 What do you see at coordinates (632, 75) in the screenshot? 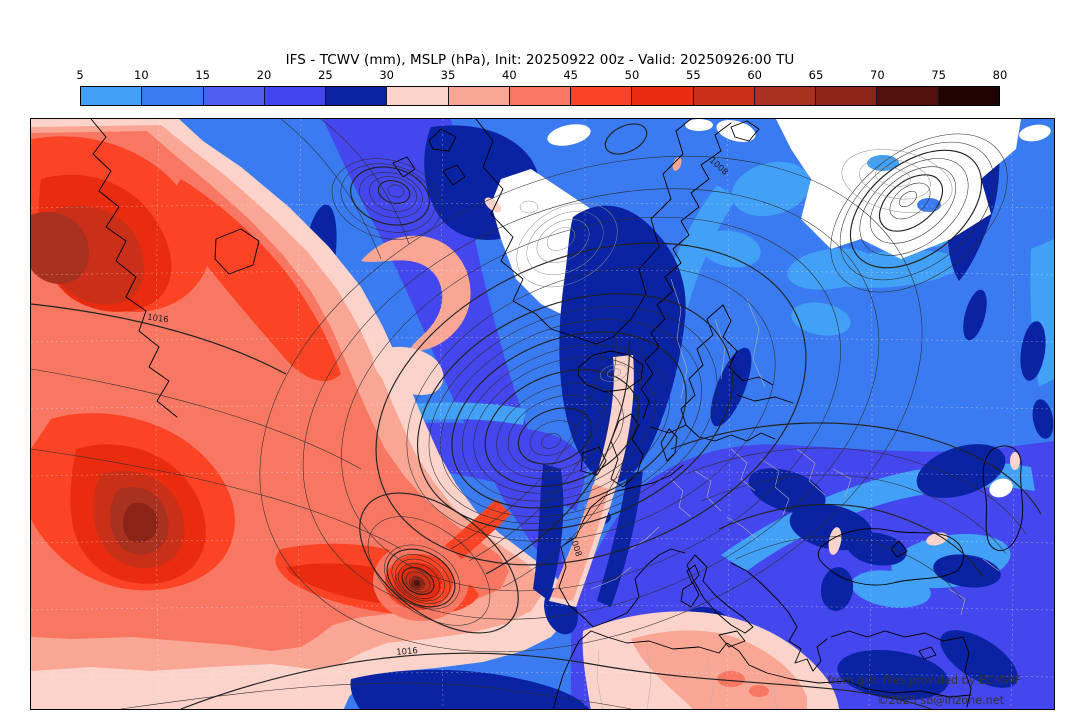
I see `colorbar-tick-label: 50` at bounding box center [632, 75].